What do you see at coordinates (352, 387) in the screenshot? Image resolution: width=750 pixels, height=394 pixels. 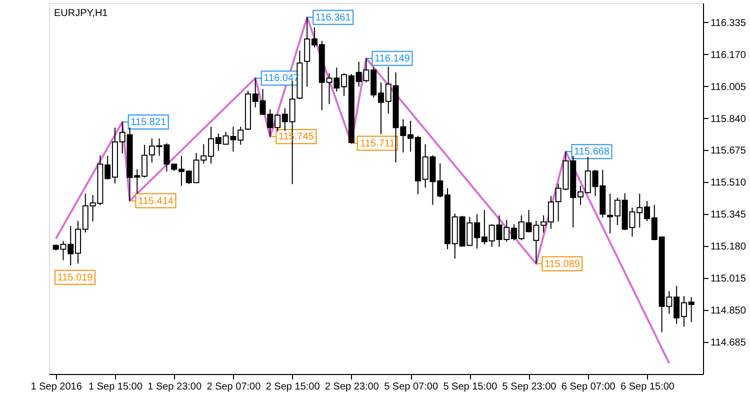 I see `x-tick-label: 2 Sep 23:00` at bounding box center [352, 387].